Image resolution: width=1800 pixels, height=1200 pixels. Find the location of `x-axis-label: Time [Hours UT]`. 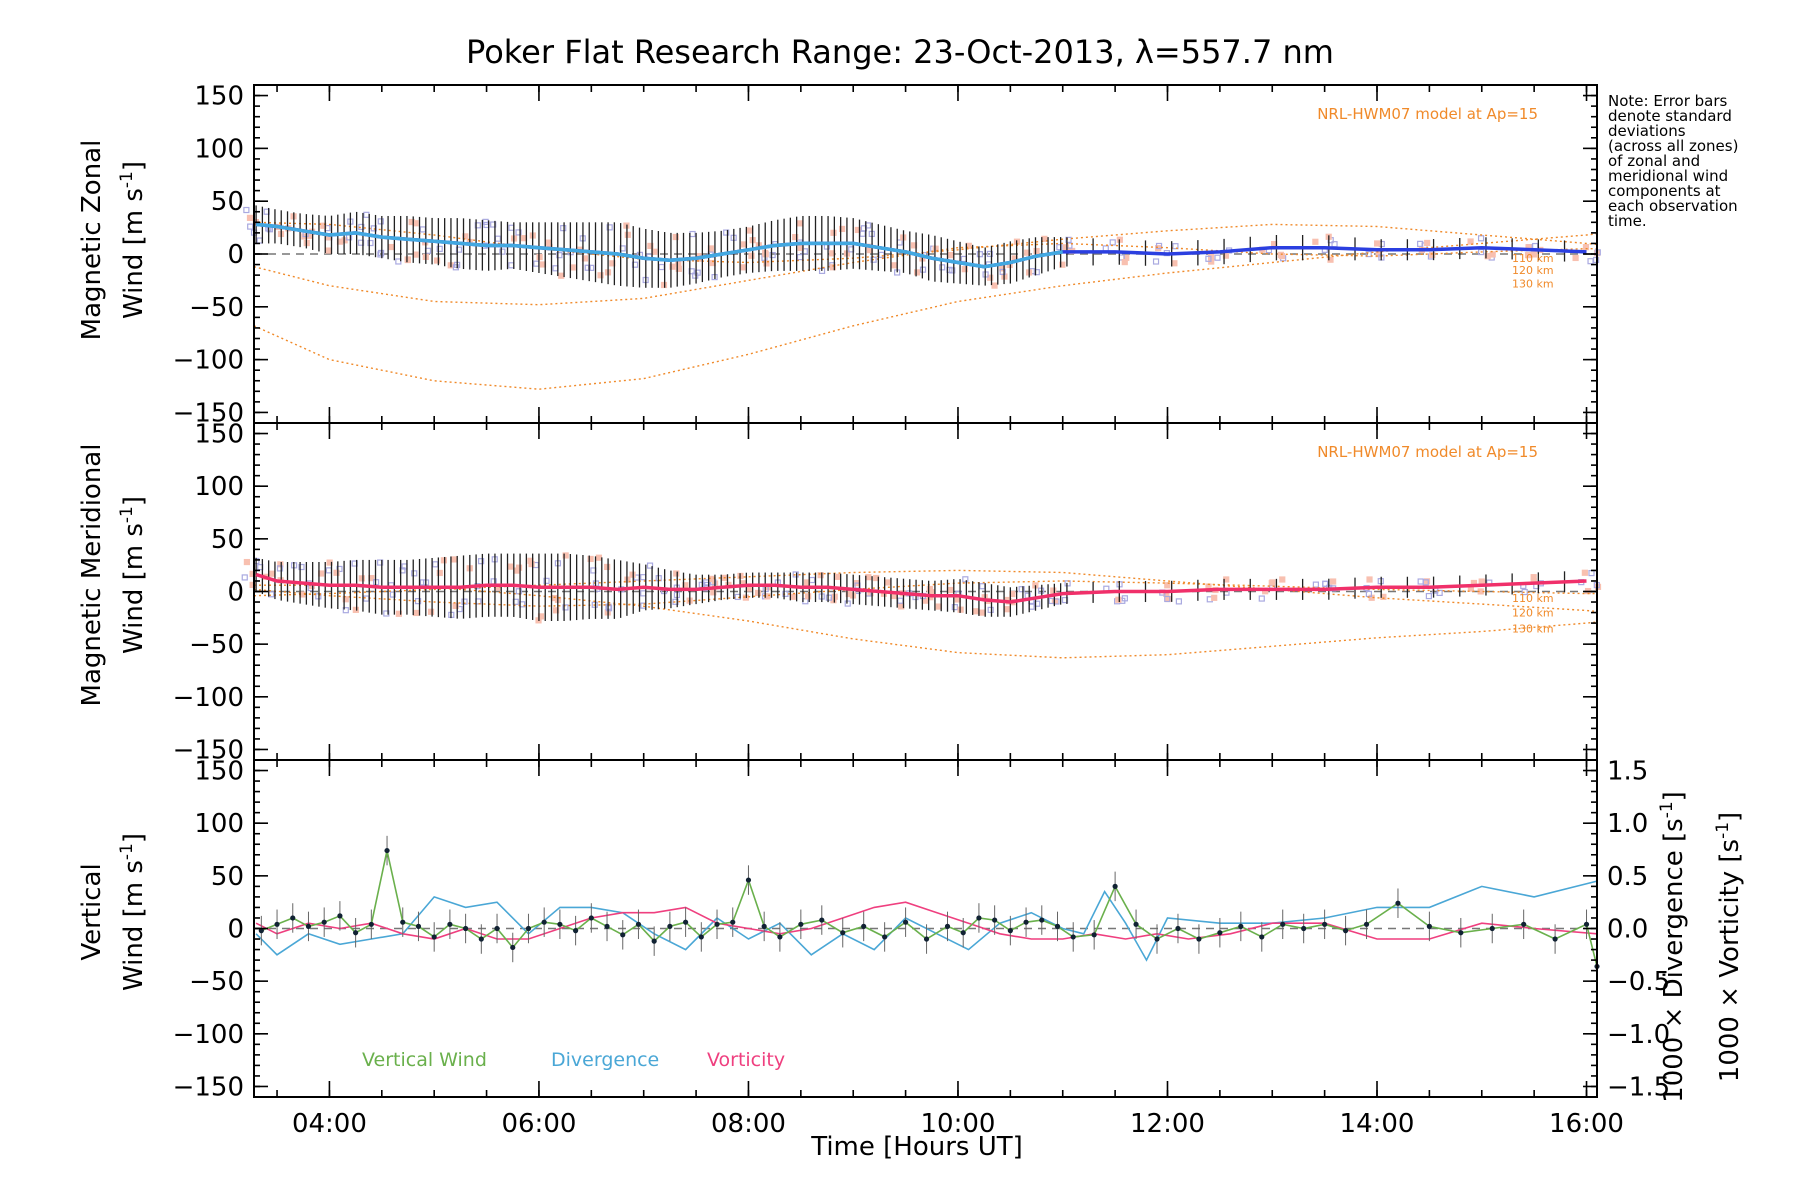

x-axis-label: Time [Hours UT] is located at coordinates (916, 1147).